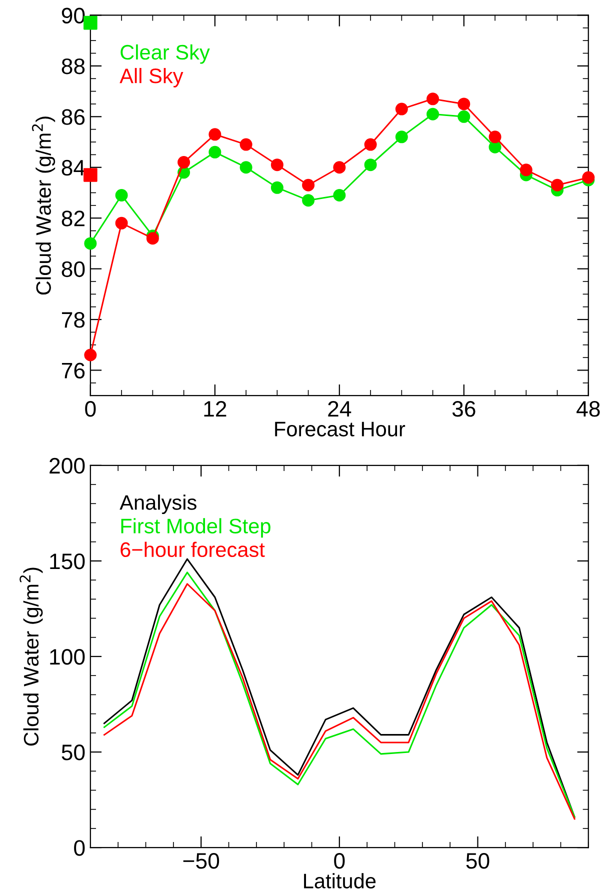 This screenshot has width=611, height=895. What do you see at coordinates (588, 409) in the screenshot?
I see `x-tick-label: 48` at bounding box center [588, 409].